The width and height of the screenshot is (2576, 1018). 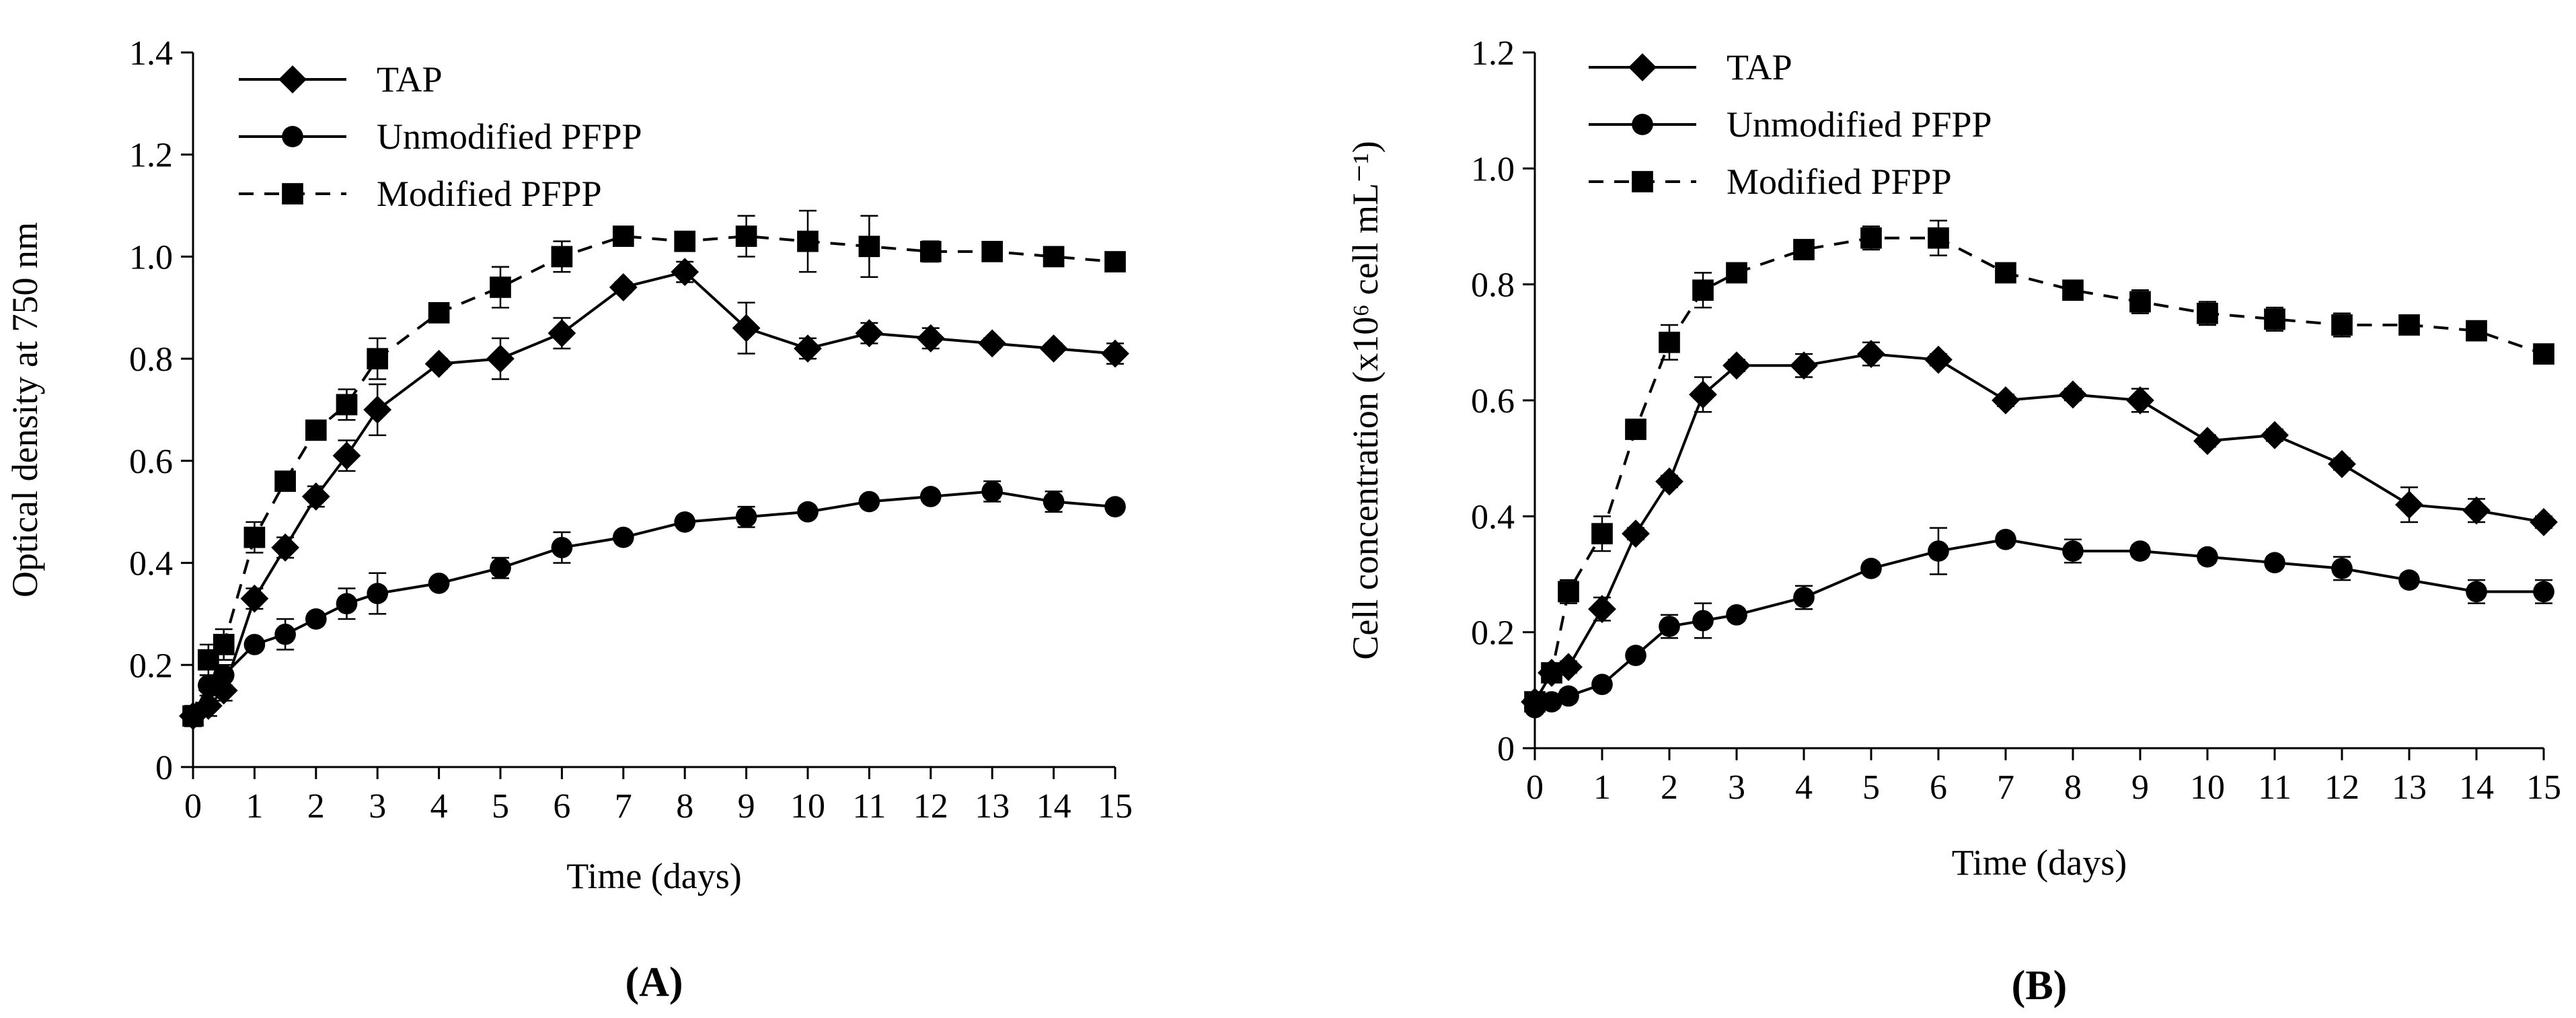 I want to click on y-tick-label: 0.2, so click(x=151, y=666).